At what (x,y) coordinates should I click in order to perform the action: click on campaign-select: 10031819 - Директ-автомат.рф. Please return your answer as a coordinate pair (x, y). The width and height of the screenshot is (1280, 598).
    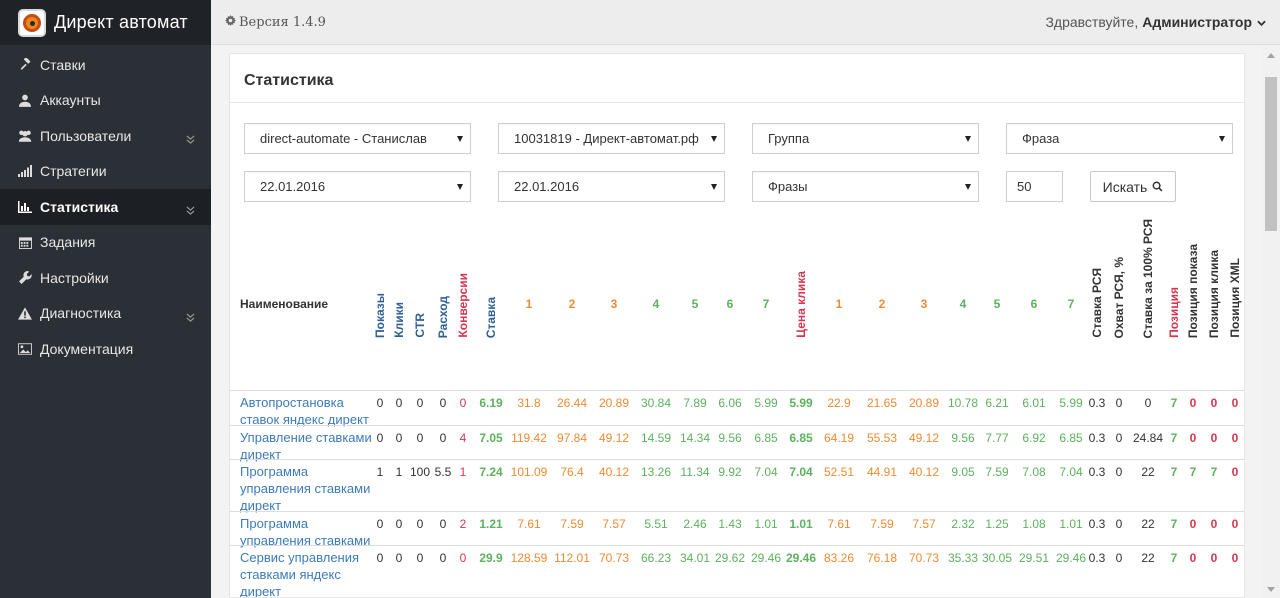
    Looking at the image, I should click on (611, 138).